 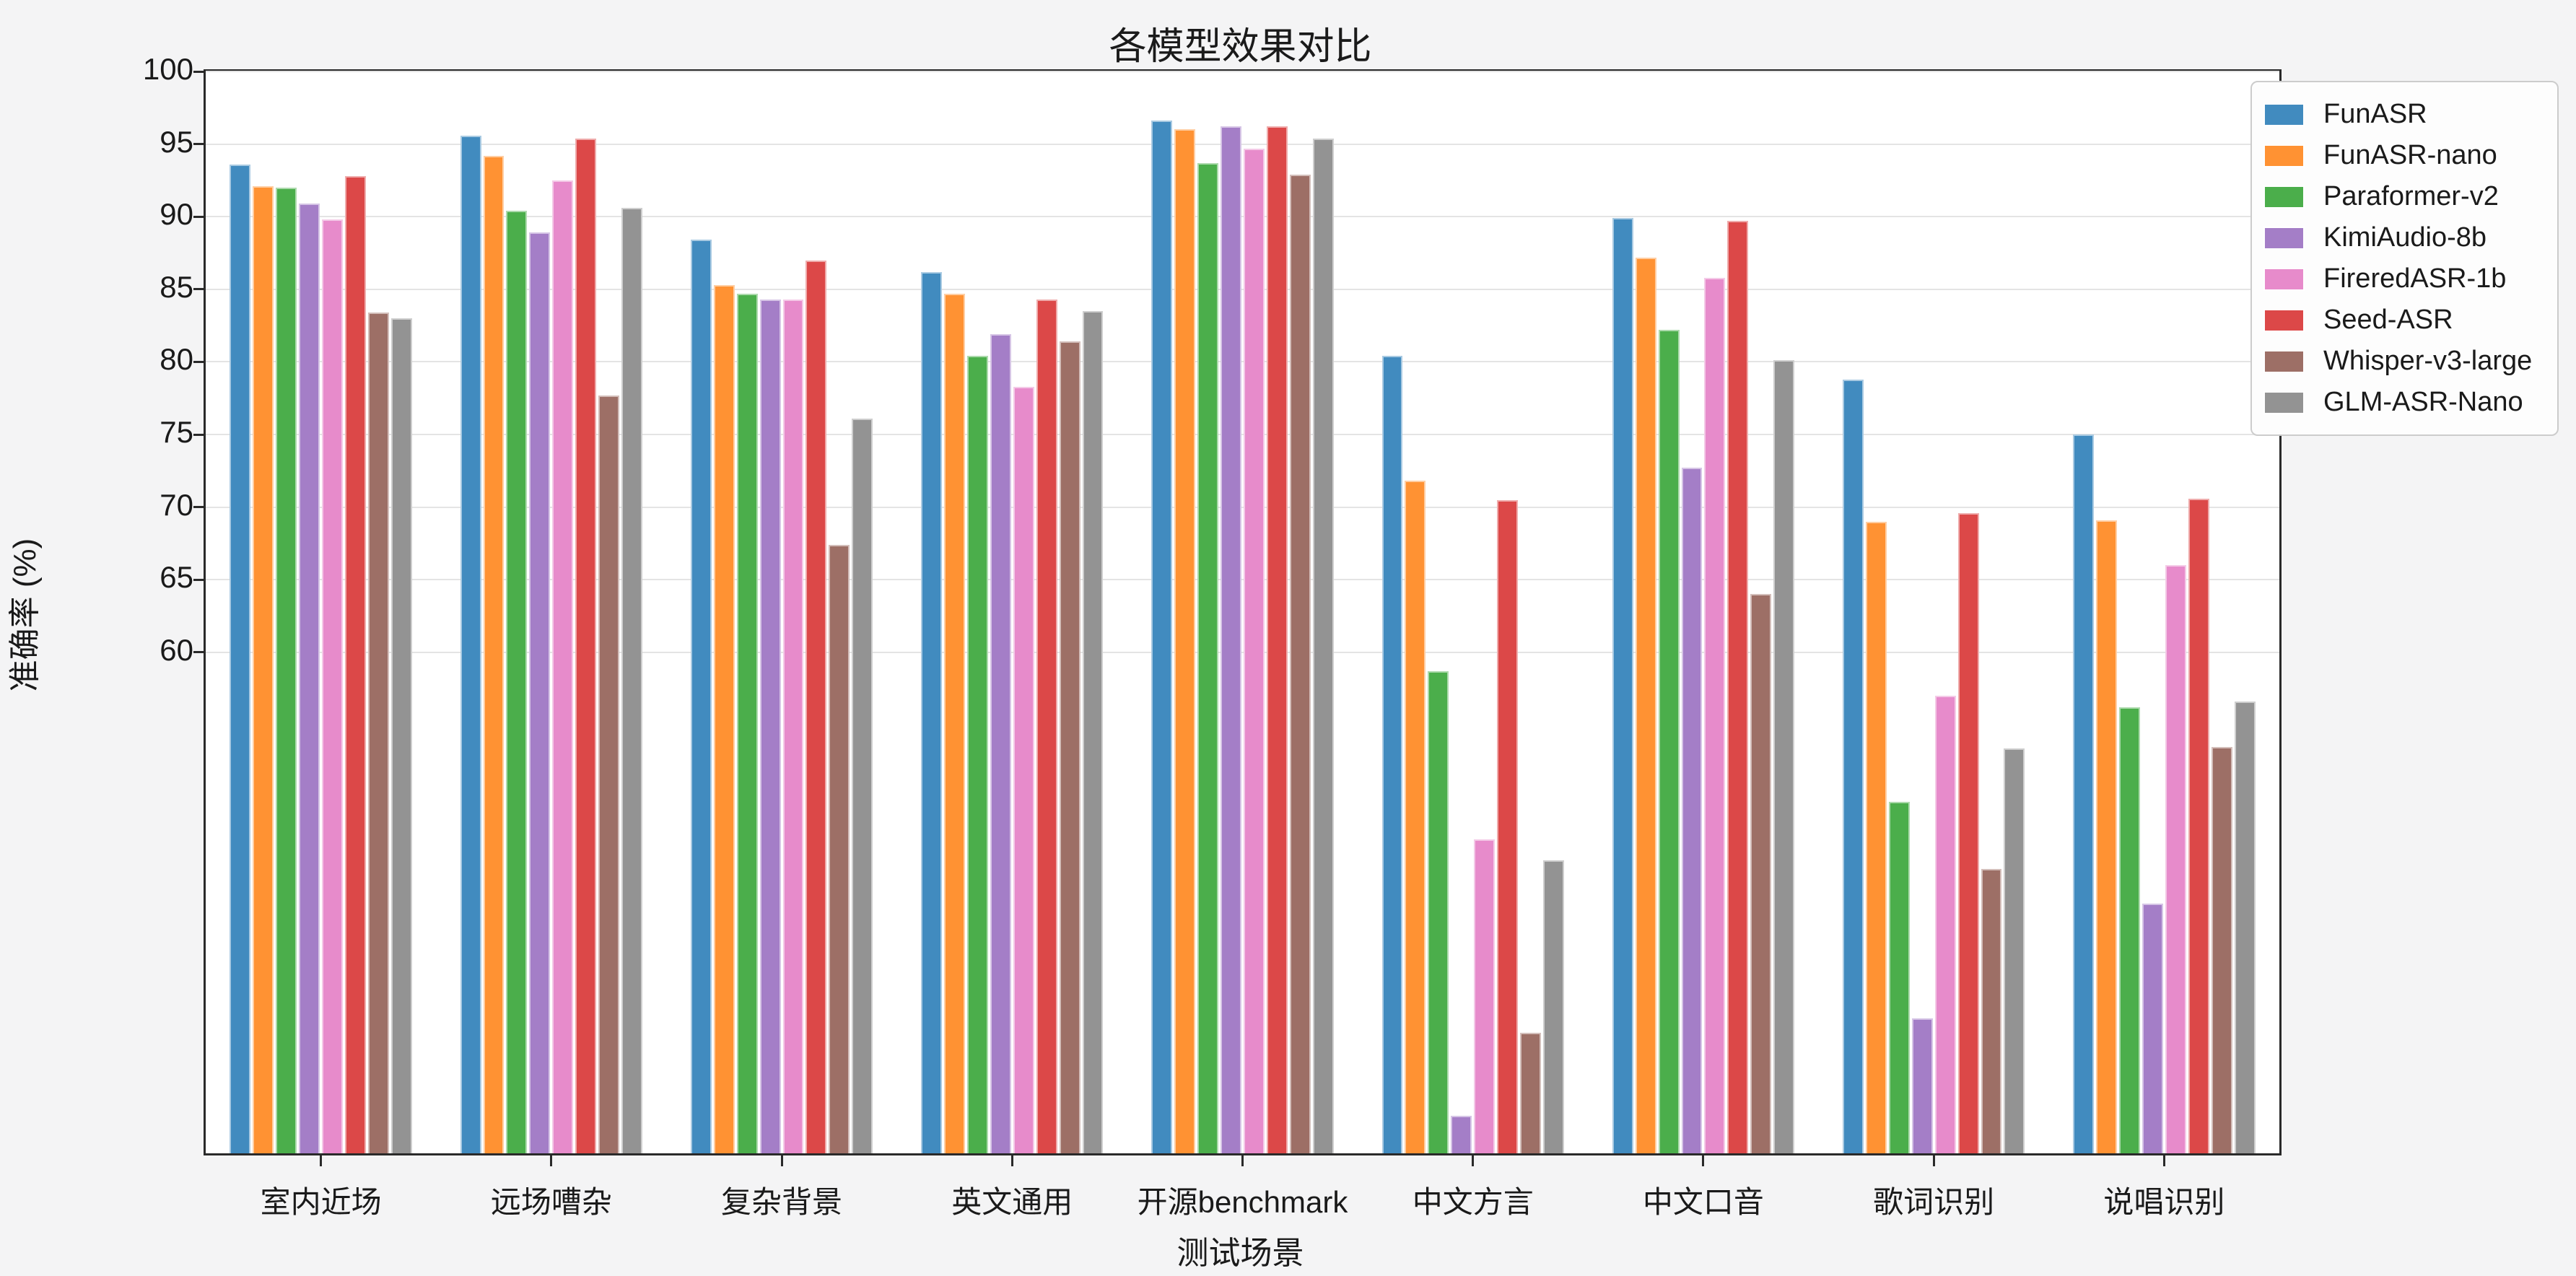 What do you see at coordinates (793, 726) in the screenshot?
I see `bar-FireredASR-1b-复杂背景` at bounding box center [793, 726].